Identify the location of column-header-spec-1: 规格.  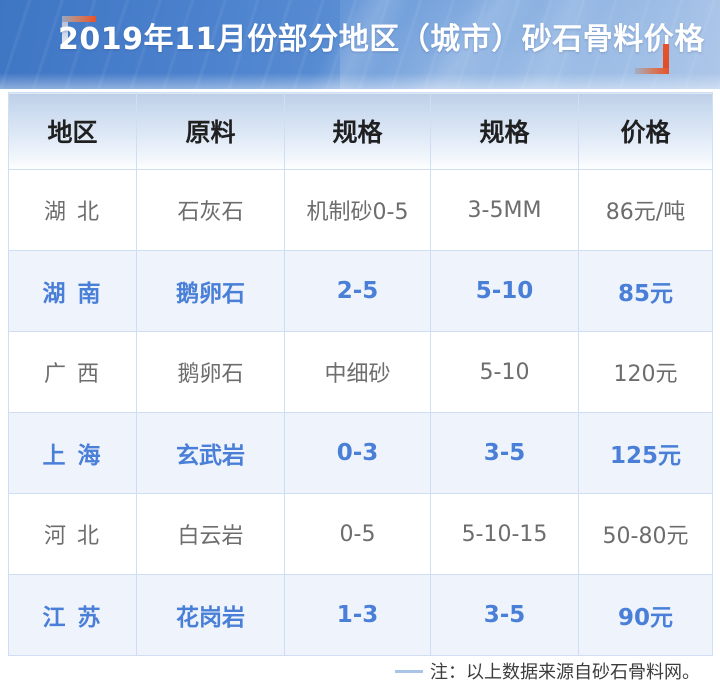
(357, 131).